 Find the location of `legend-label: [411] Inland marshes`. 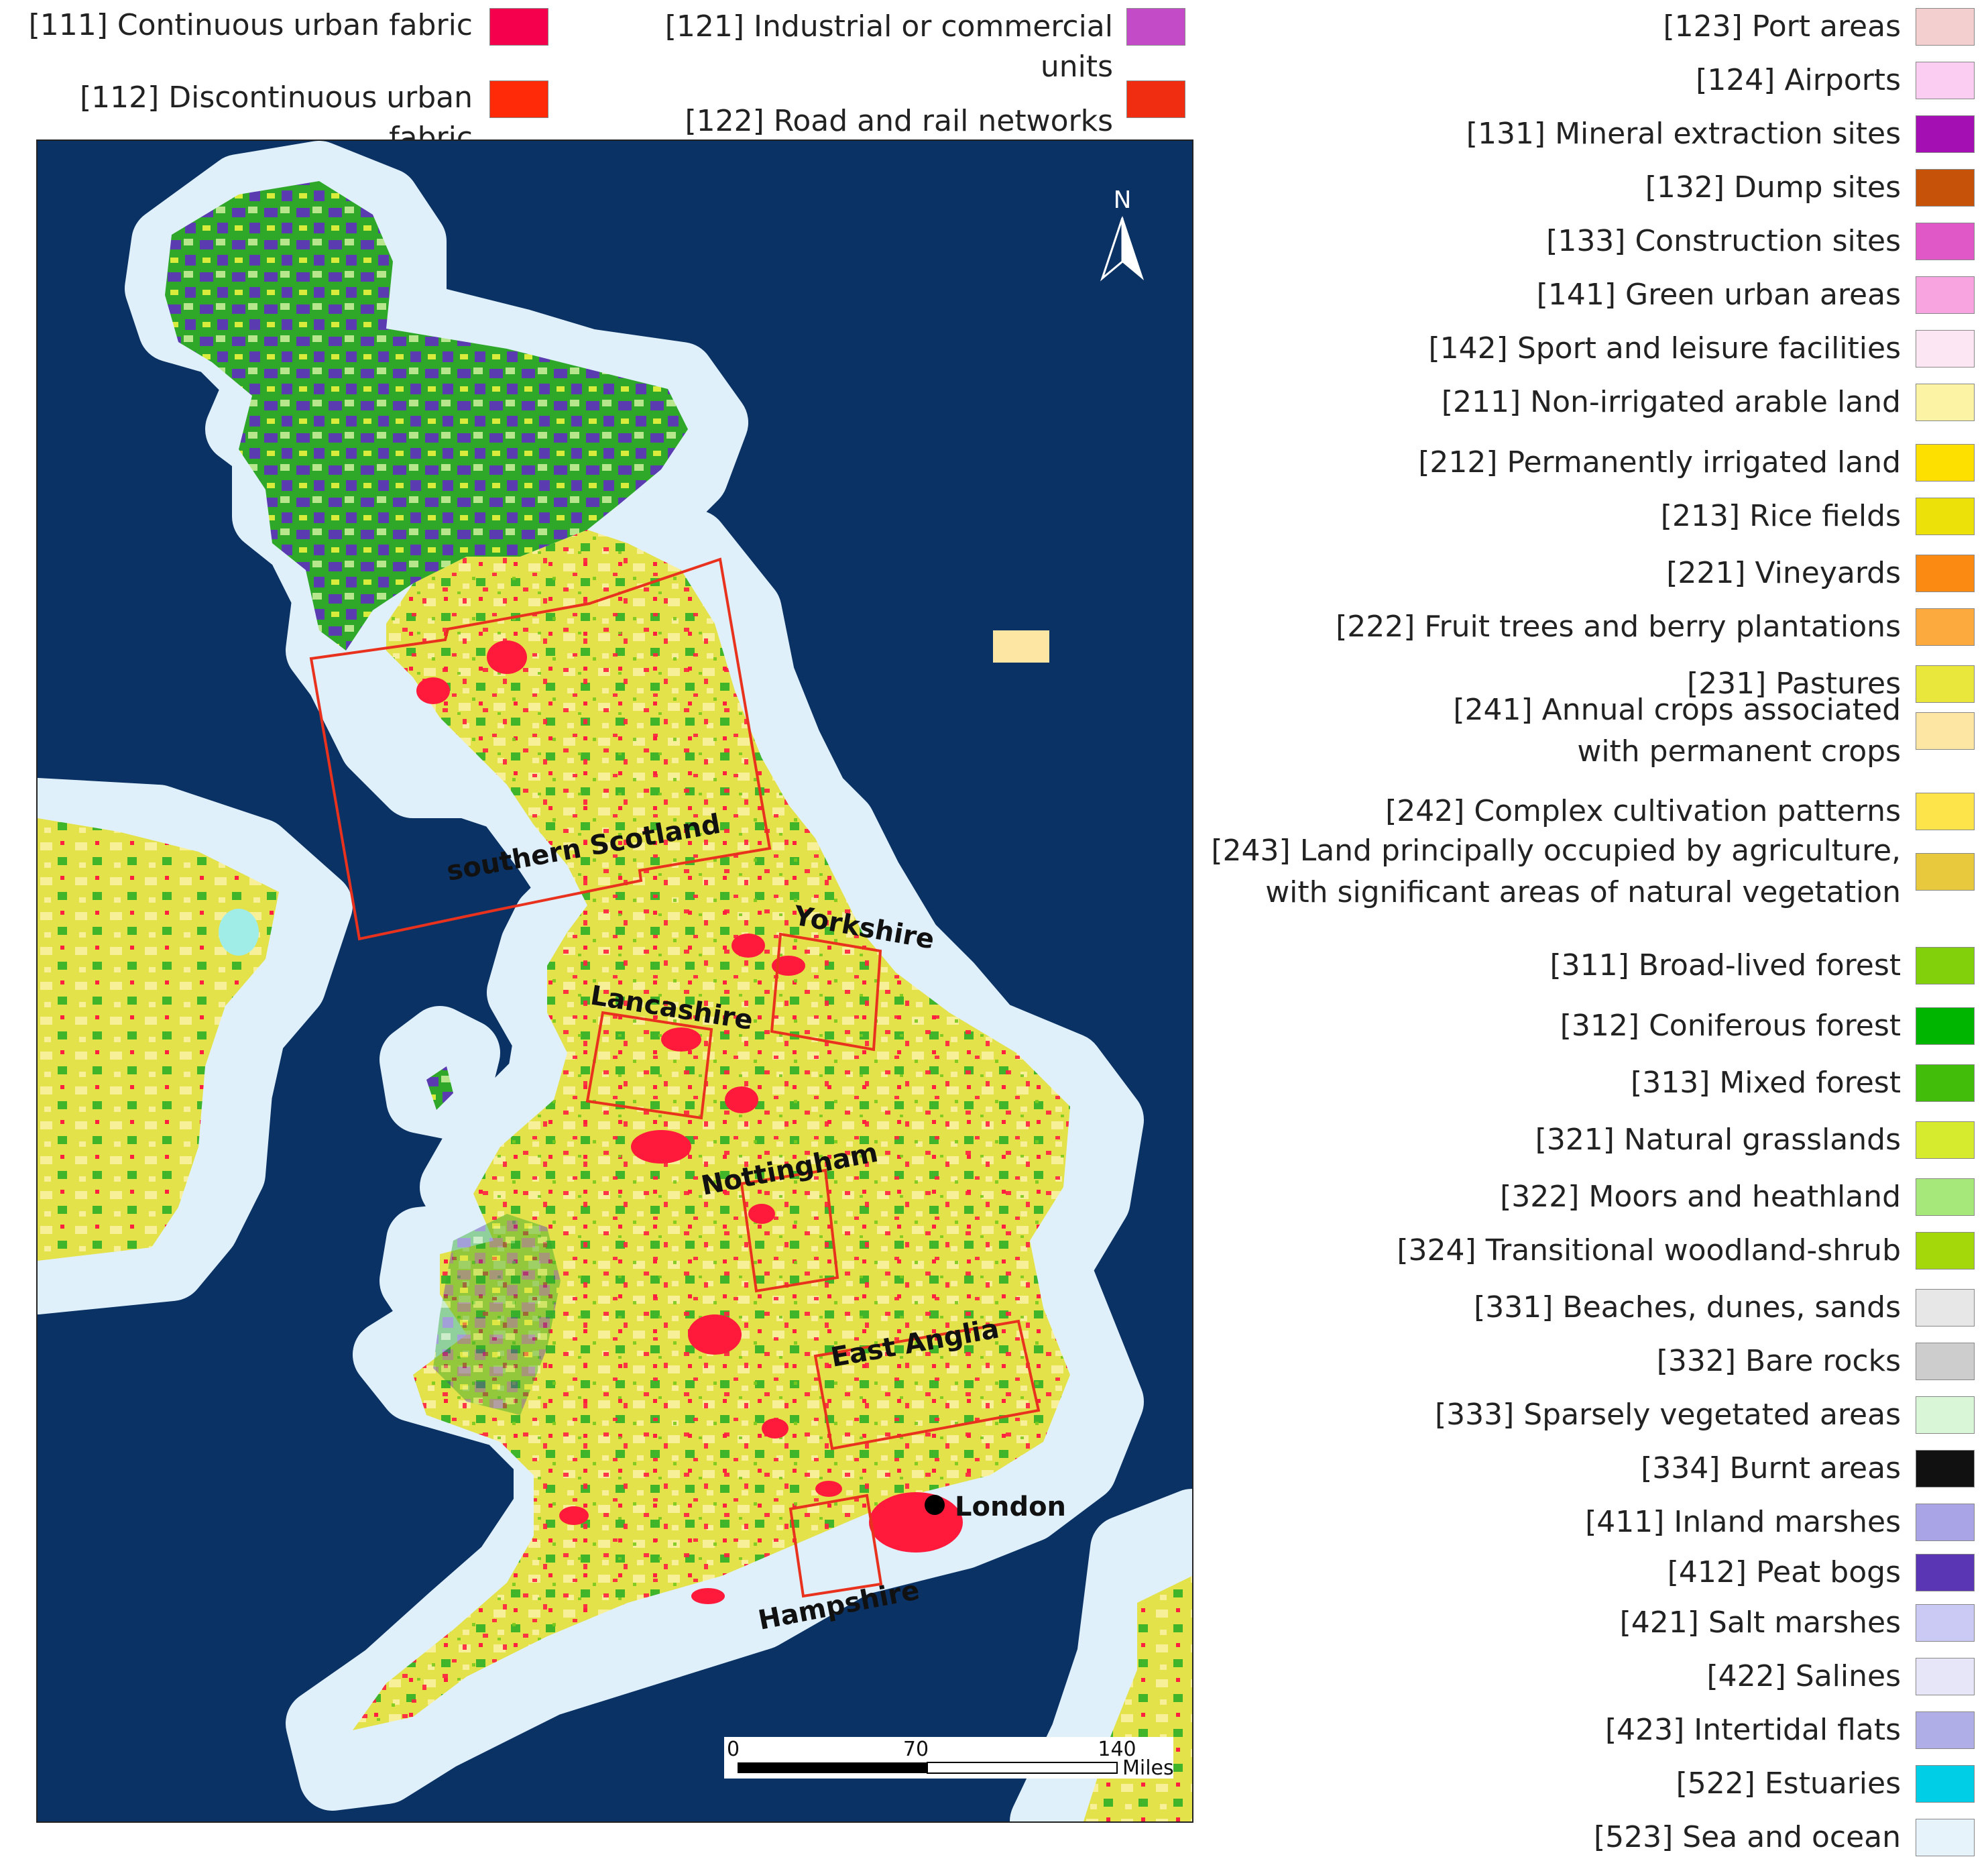

legend-label: [411] Inland marshes is located at coordinates (1743, 1522).